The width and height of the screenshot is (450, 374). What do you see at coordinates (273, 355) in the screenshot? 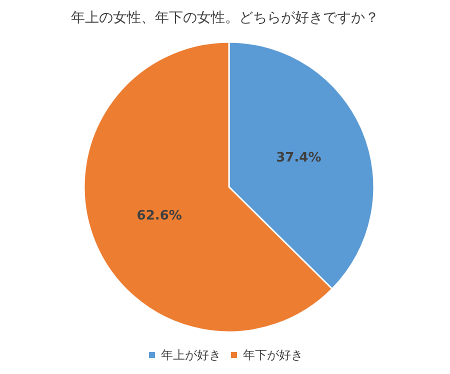
I see `legend-label: 年下が好き` at bounding box center [273, 355].